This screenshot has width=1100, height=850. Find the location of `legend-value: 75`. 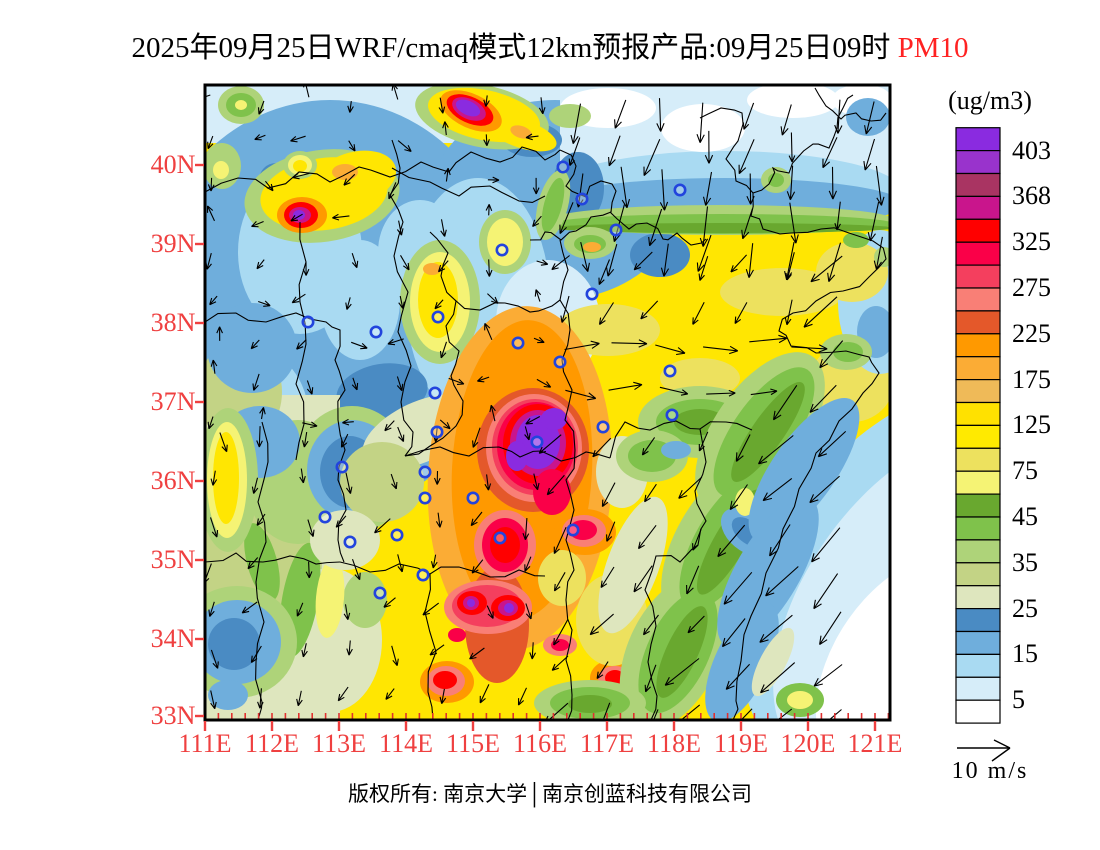

legend-value: 75 is located at coordinates (1025, 471).